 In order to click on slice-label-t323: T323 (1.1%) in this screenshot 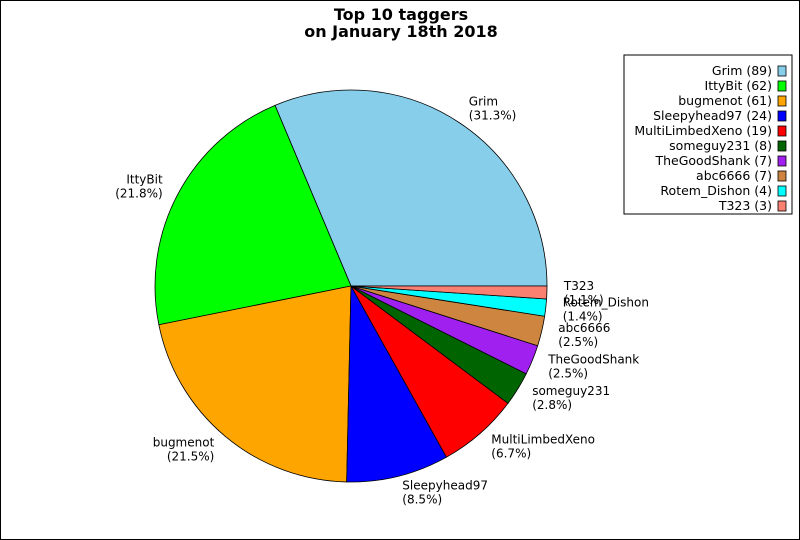, I will do `click(583, 293)`.